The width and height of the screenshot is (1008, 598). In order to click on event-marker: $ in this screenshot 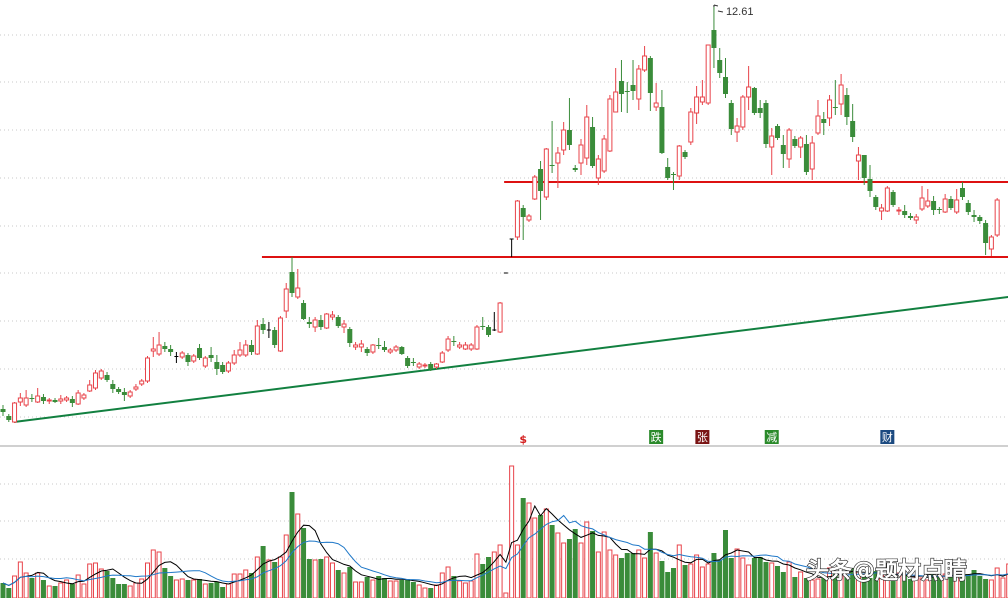, I will do `click(523, 439)`.